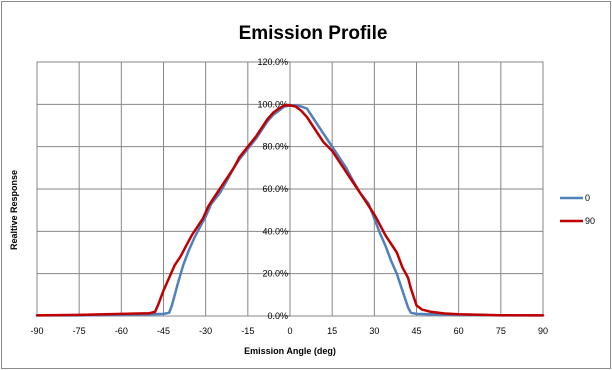  I want to click on x-tick-label: 60, so click(459, 331).